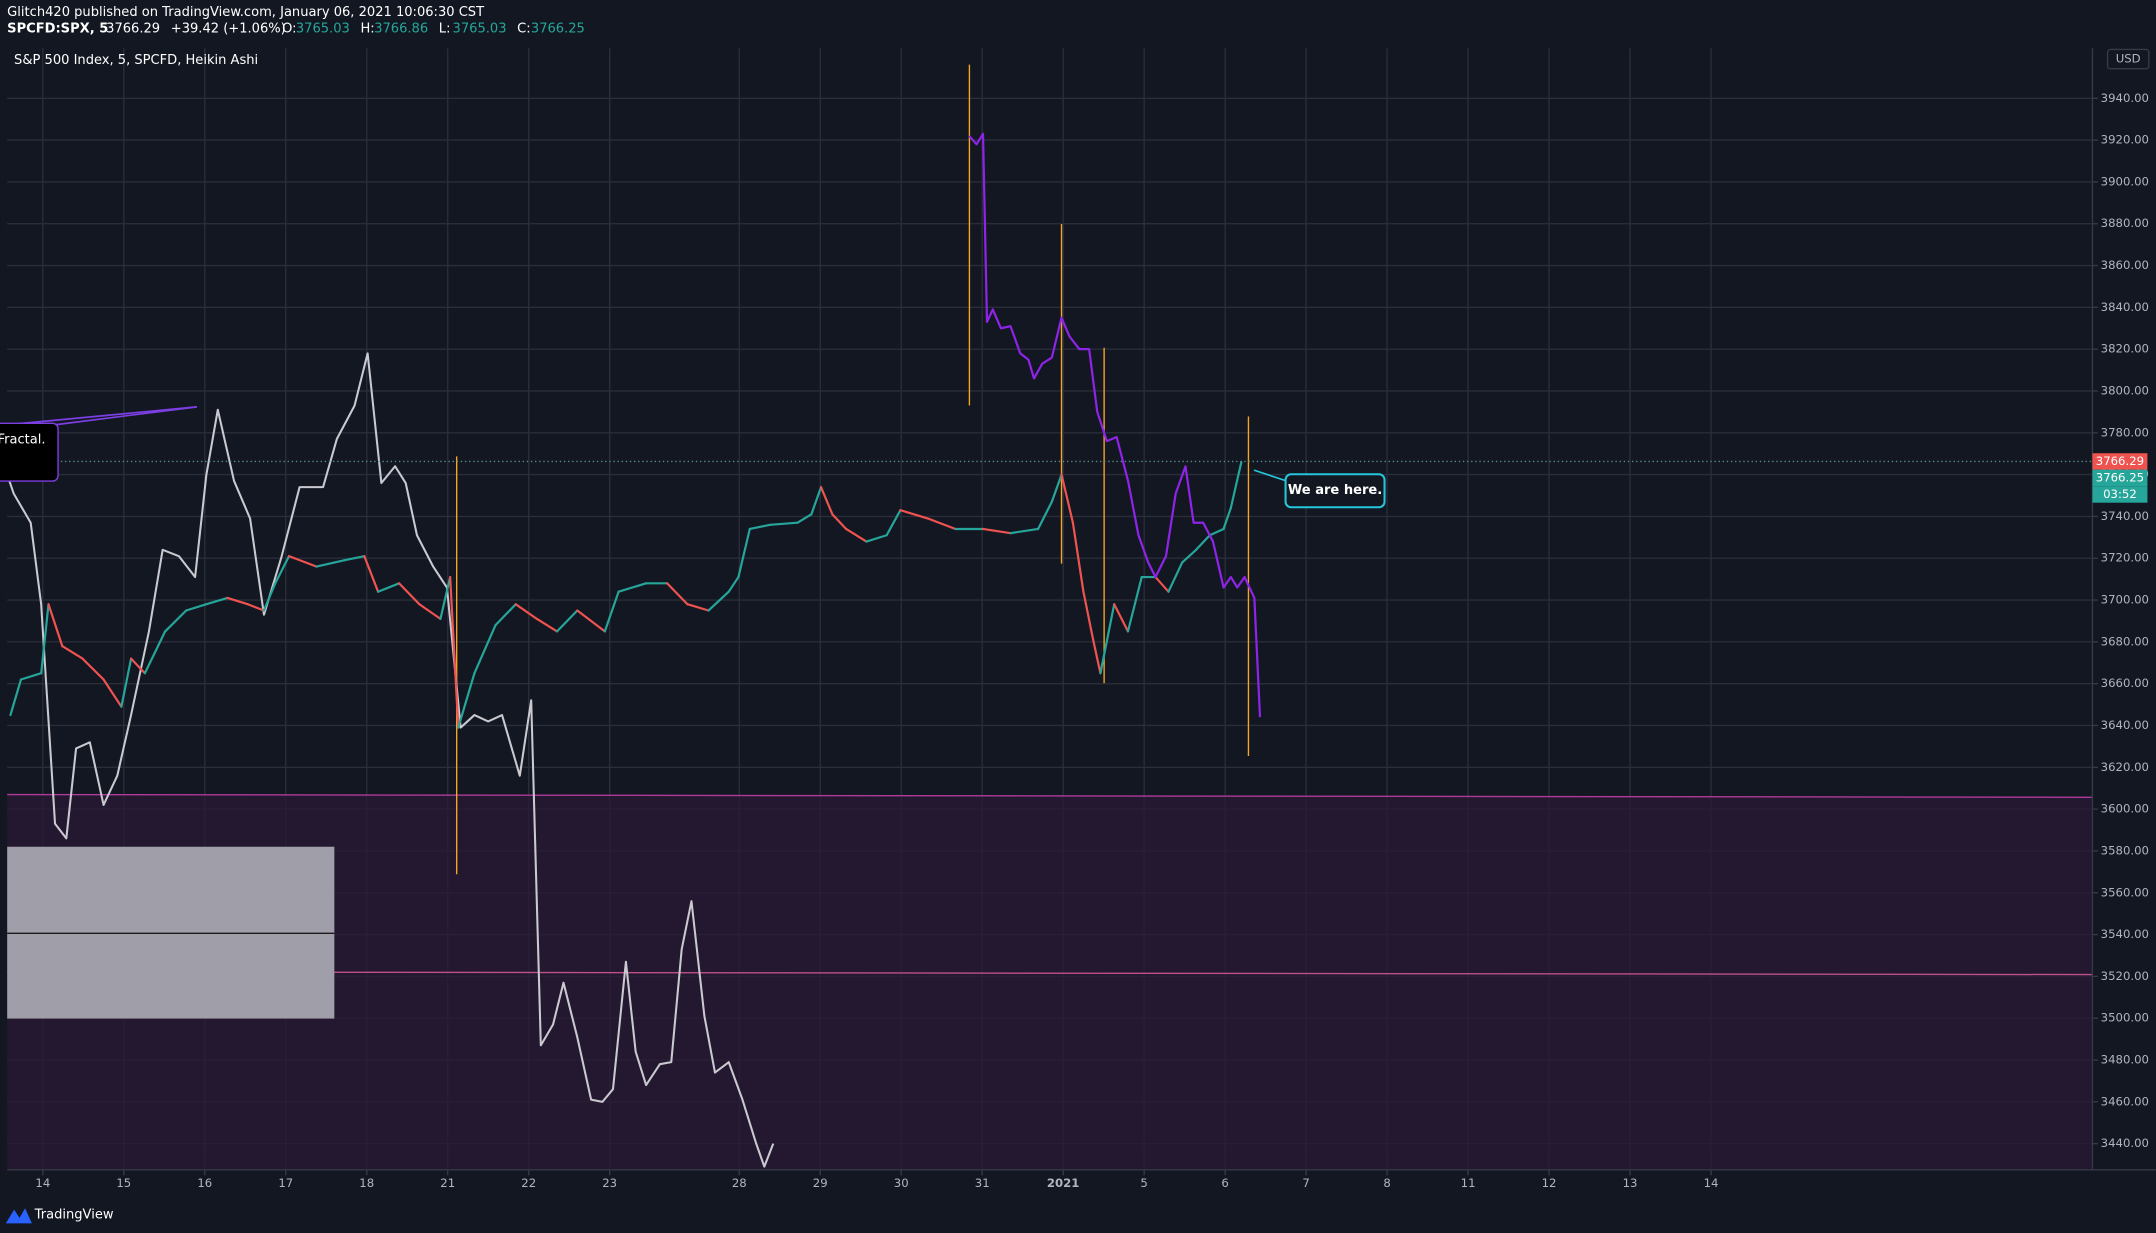 The width and height of the screenshot is (2156, 1233). I want to click on change: +39.42 (+1.06%), so click(228, 28).